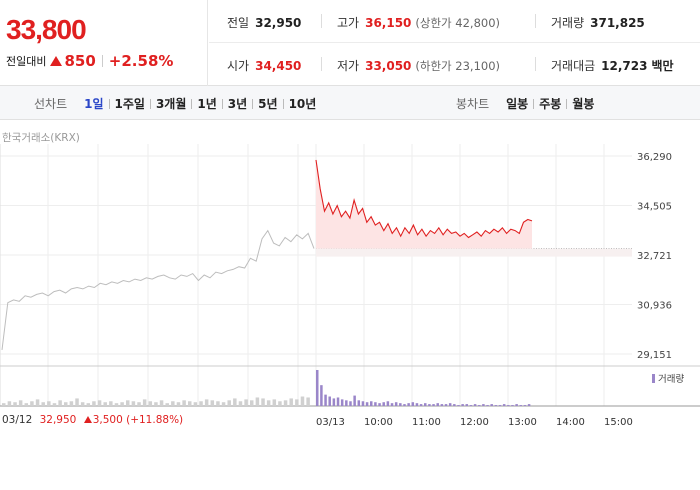 The width and height of the screenshot is (700, 490). What do you see at coordinates (522, 422) in the screenshot?
I see `x-tick-label: 13:00` at bounding box center [522, 422].